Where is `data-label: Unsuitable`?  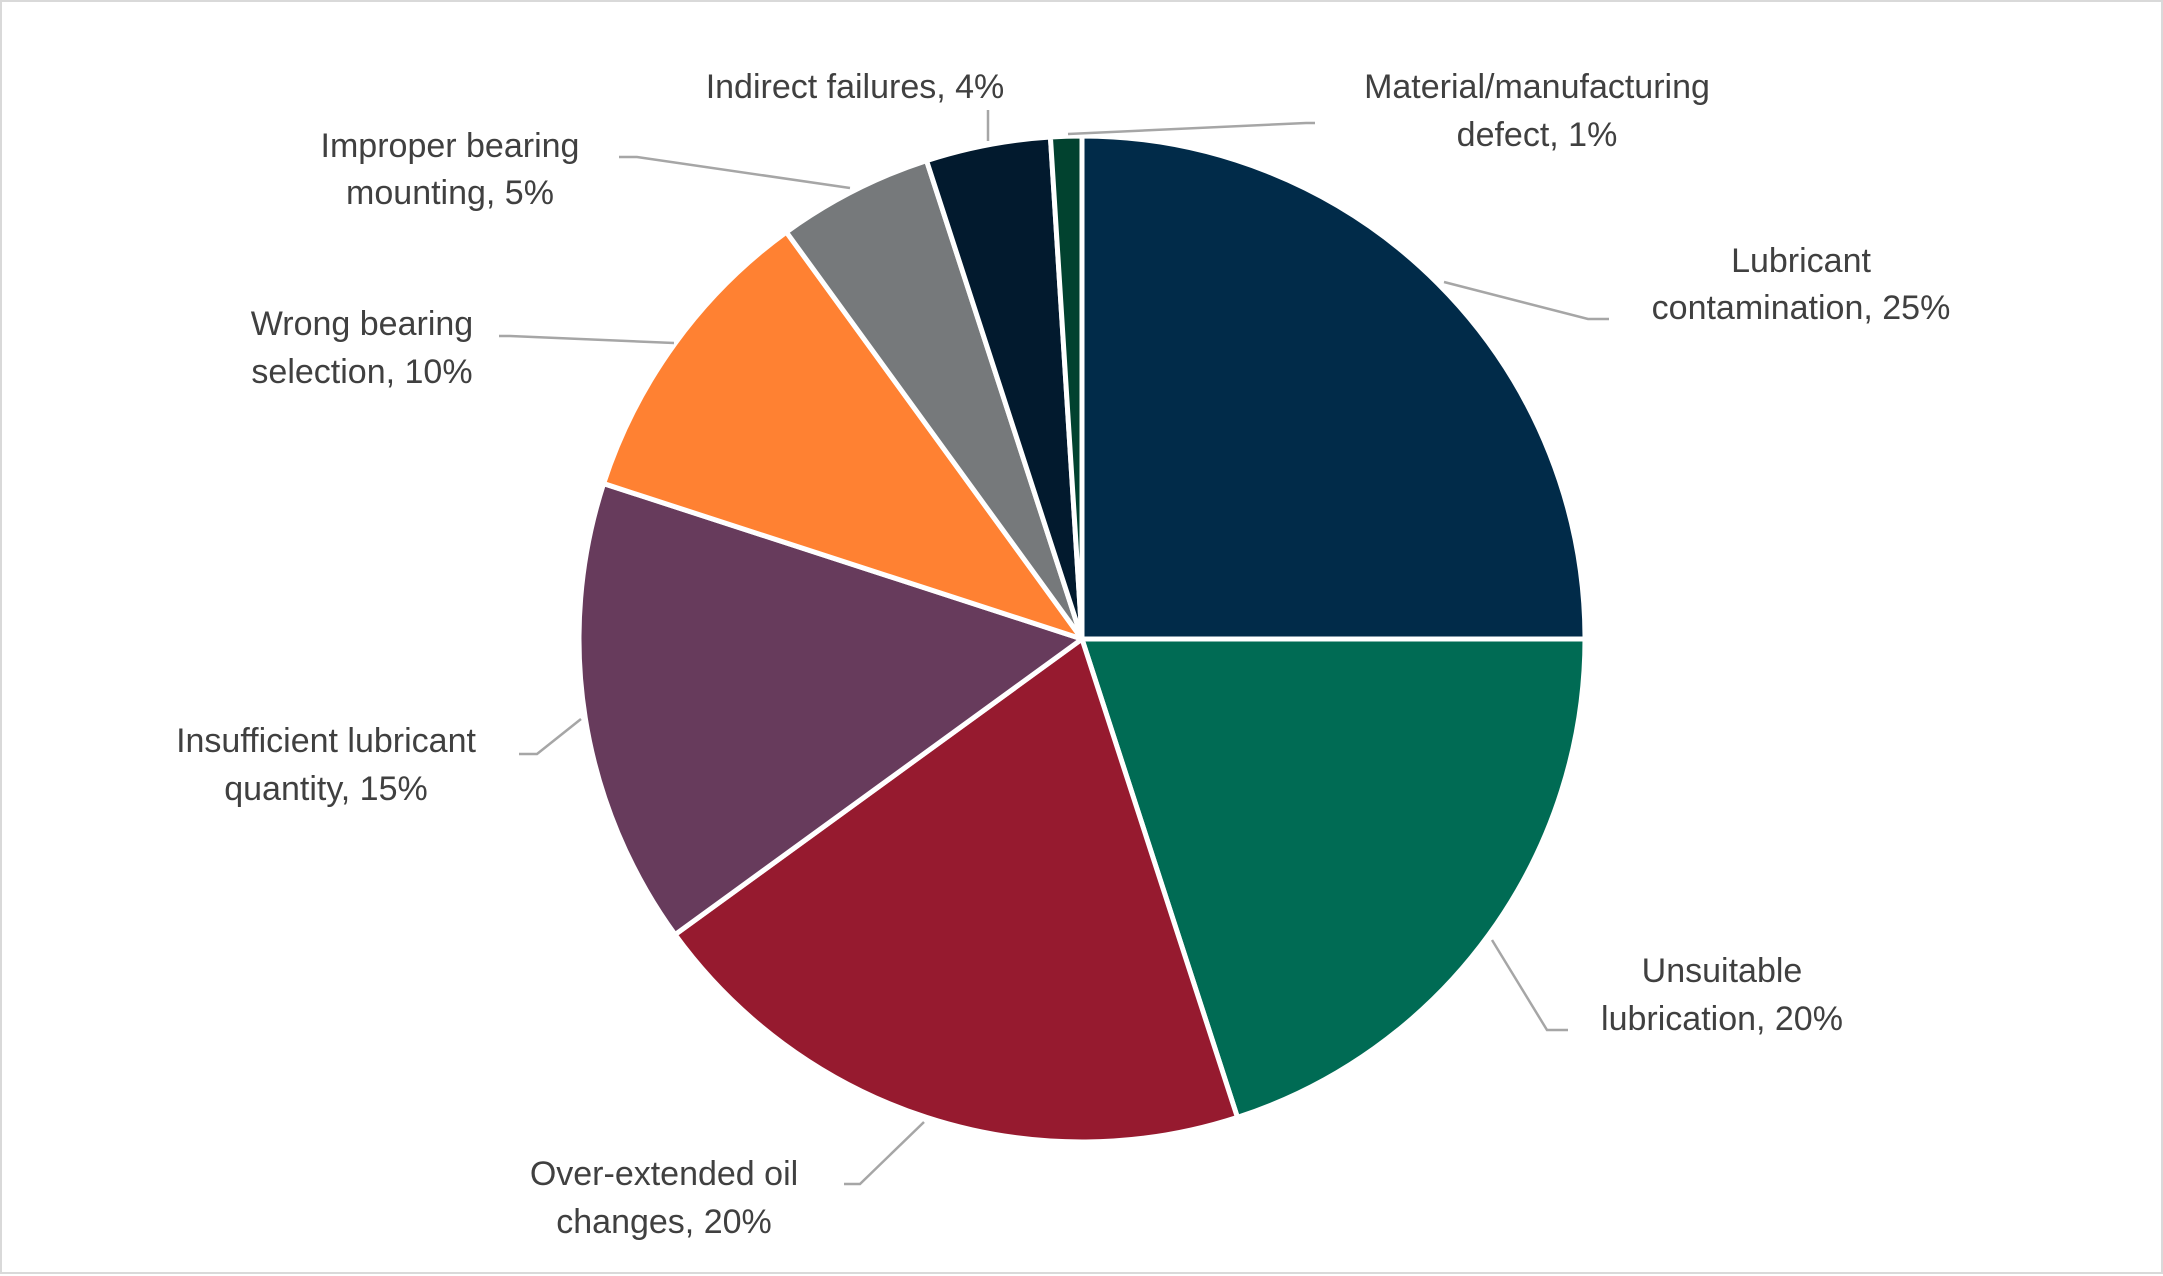 data-label: Unsuitable is located at coordinates (1722, 971).